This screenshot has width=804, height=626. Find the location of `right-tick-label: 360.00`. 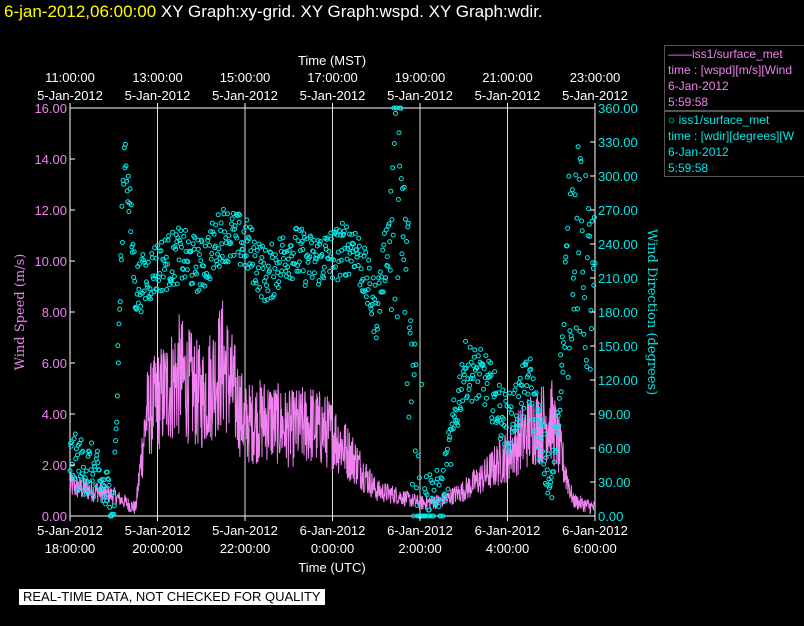

right-tick-label: 360.00 is located at coordinates (618, 108).